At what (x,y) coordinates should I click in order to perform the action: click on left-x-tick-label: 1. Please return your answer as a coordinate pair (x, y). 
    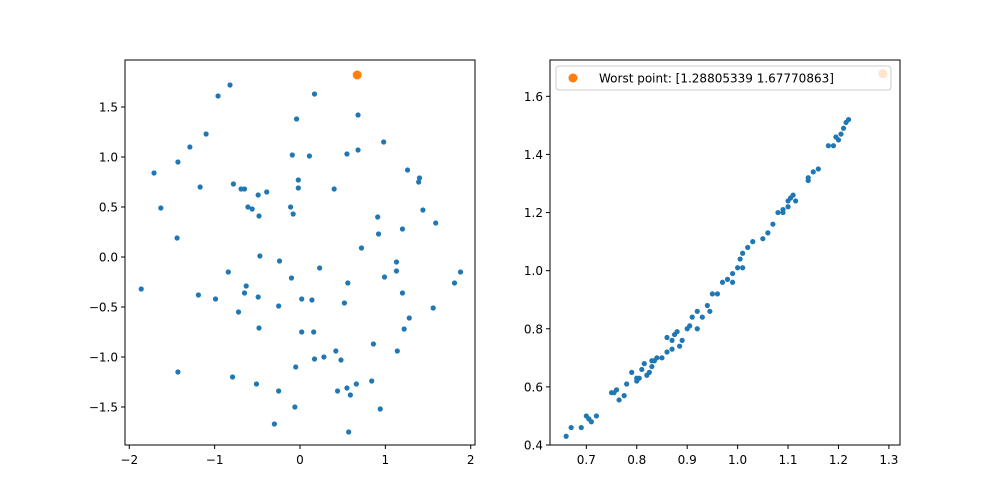
    Looking at the image, I should click on (386, 460).